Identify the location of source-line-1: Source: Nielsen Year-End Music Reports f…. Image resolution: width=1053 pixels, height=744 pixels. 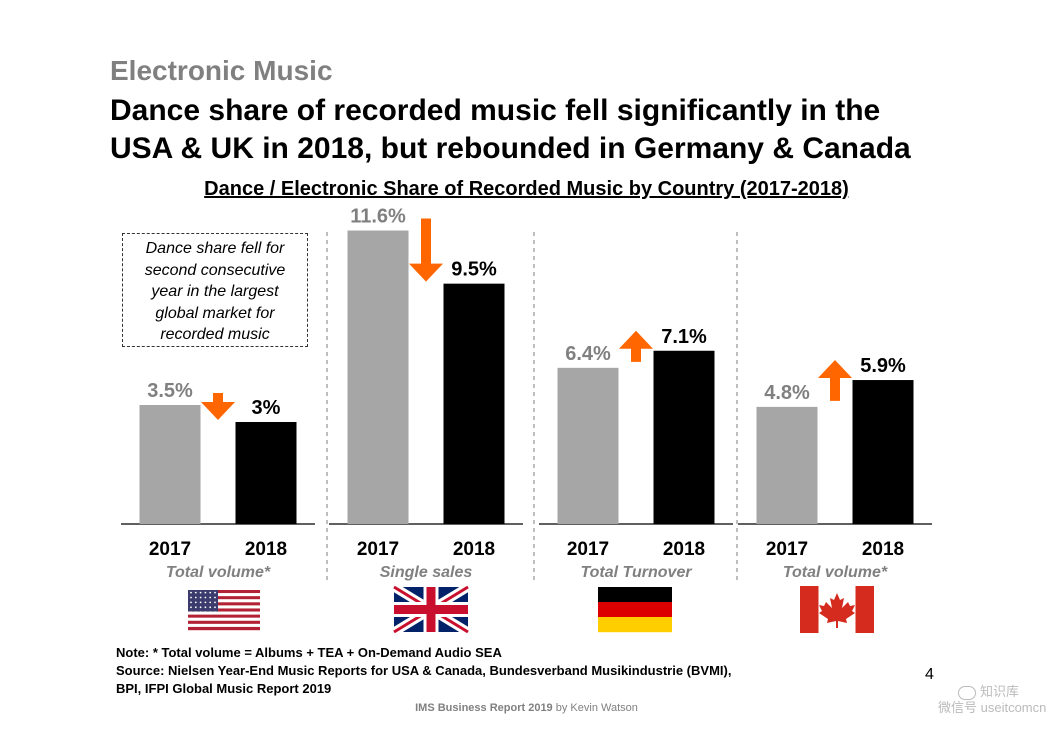
(424, 670).